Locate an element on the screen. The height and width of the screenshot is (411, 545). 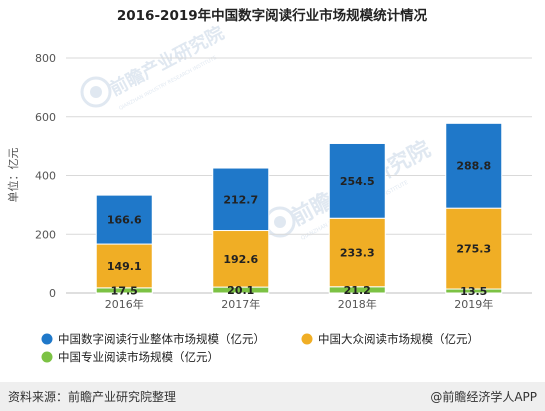
legend-marker-professional is located at coordinates (47, 357).